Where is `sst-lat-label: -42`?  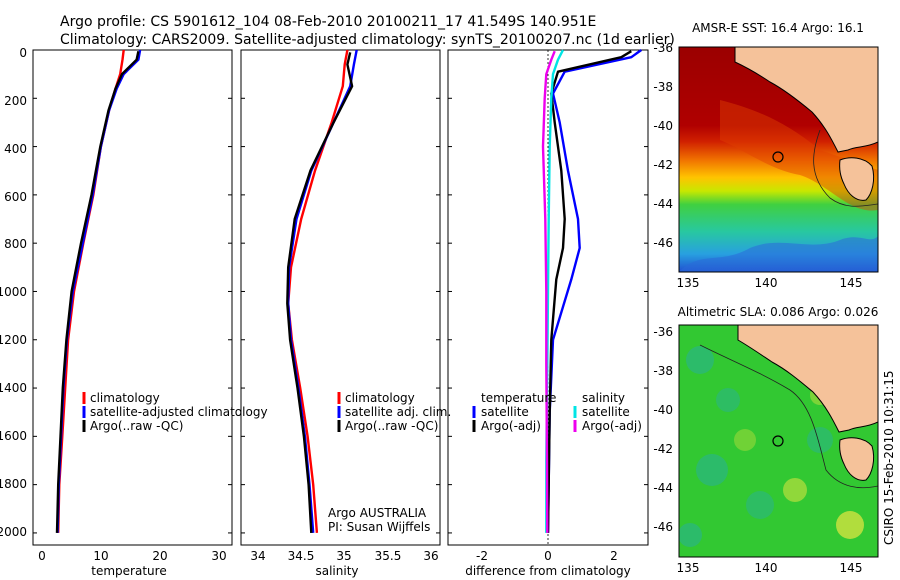 sst-lat-label: -42 is located at coordinates (663, 165).